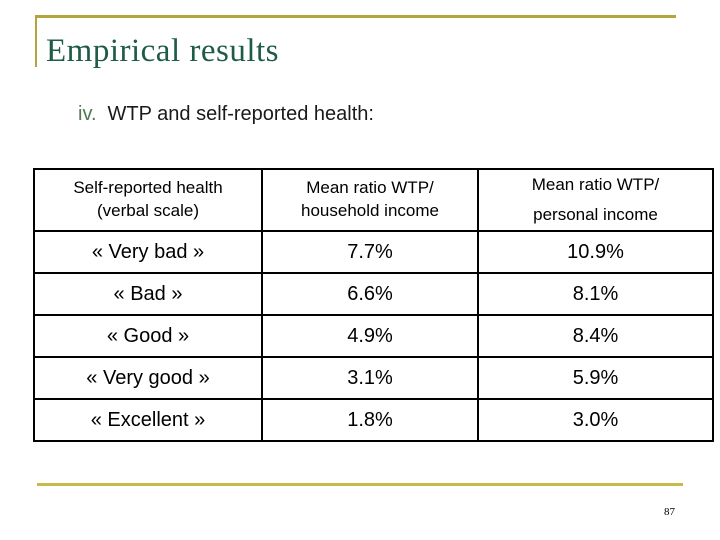 Image resolution: width=720 pixels, height=540 pixels. Describe the element at coordinates (148, 252) in the screenshot. I see `table-cell-label: « Very bad »` at that location.